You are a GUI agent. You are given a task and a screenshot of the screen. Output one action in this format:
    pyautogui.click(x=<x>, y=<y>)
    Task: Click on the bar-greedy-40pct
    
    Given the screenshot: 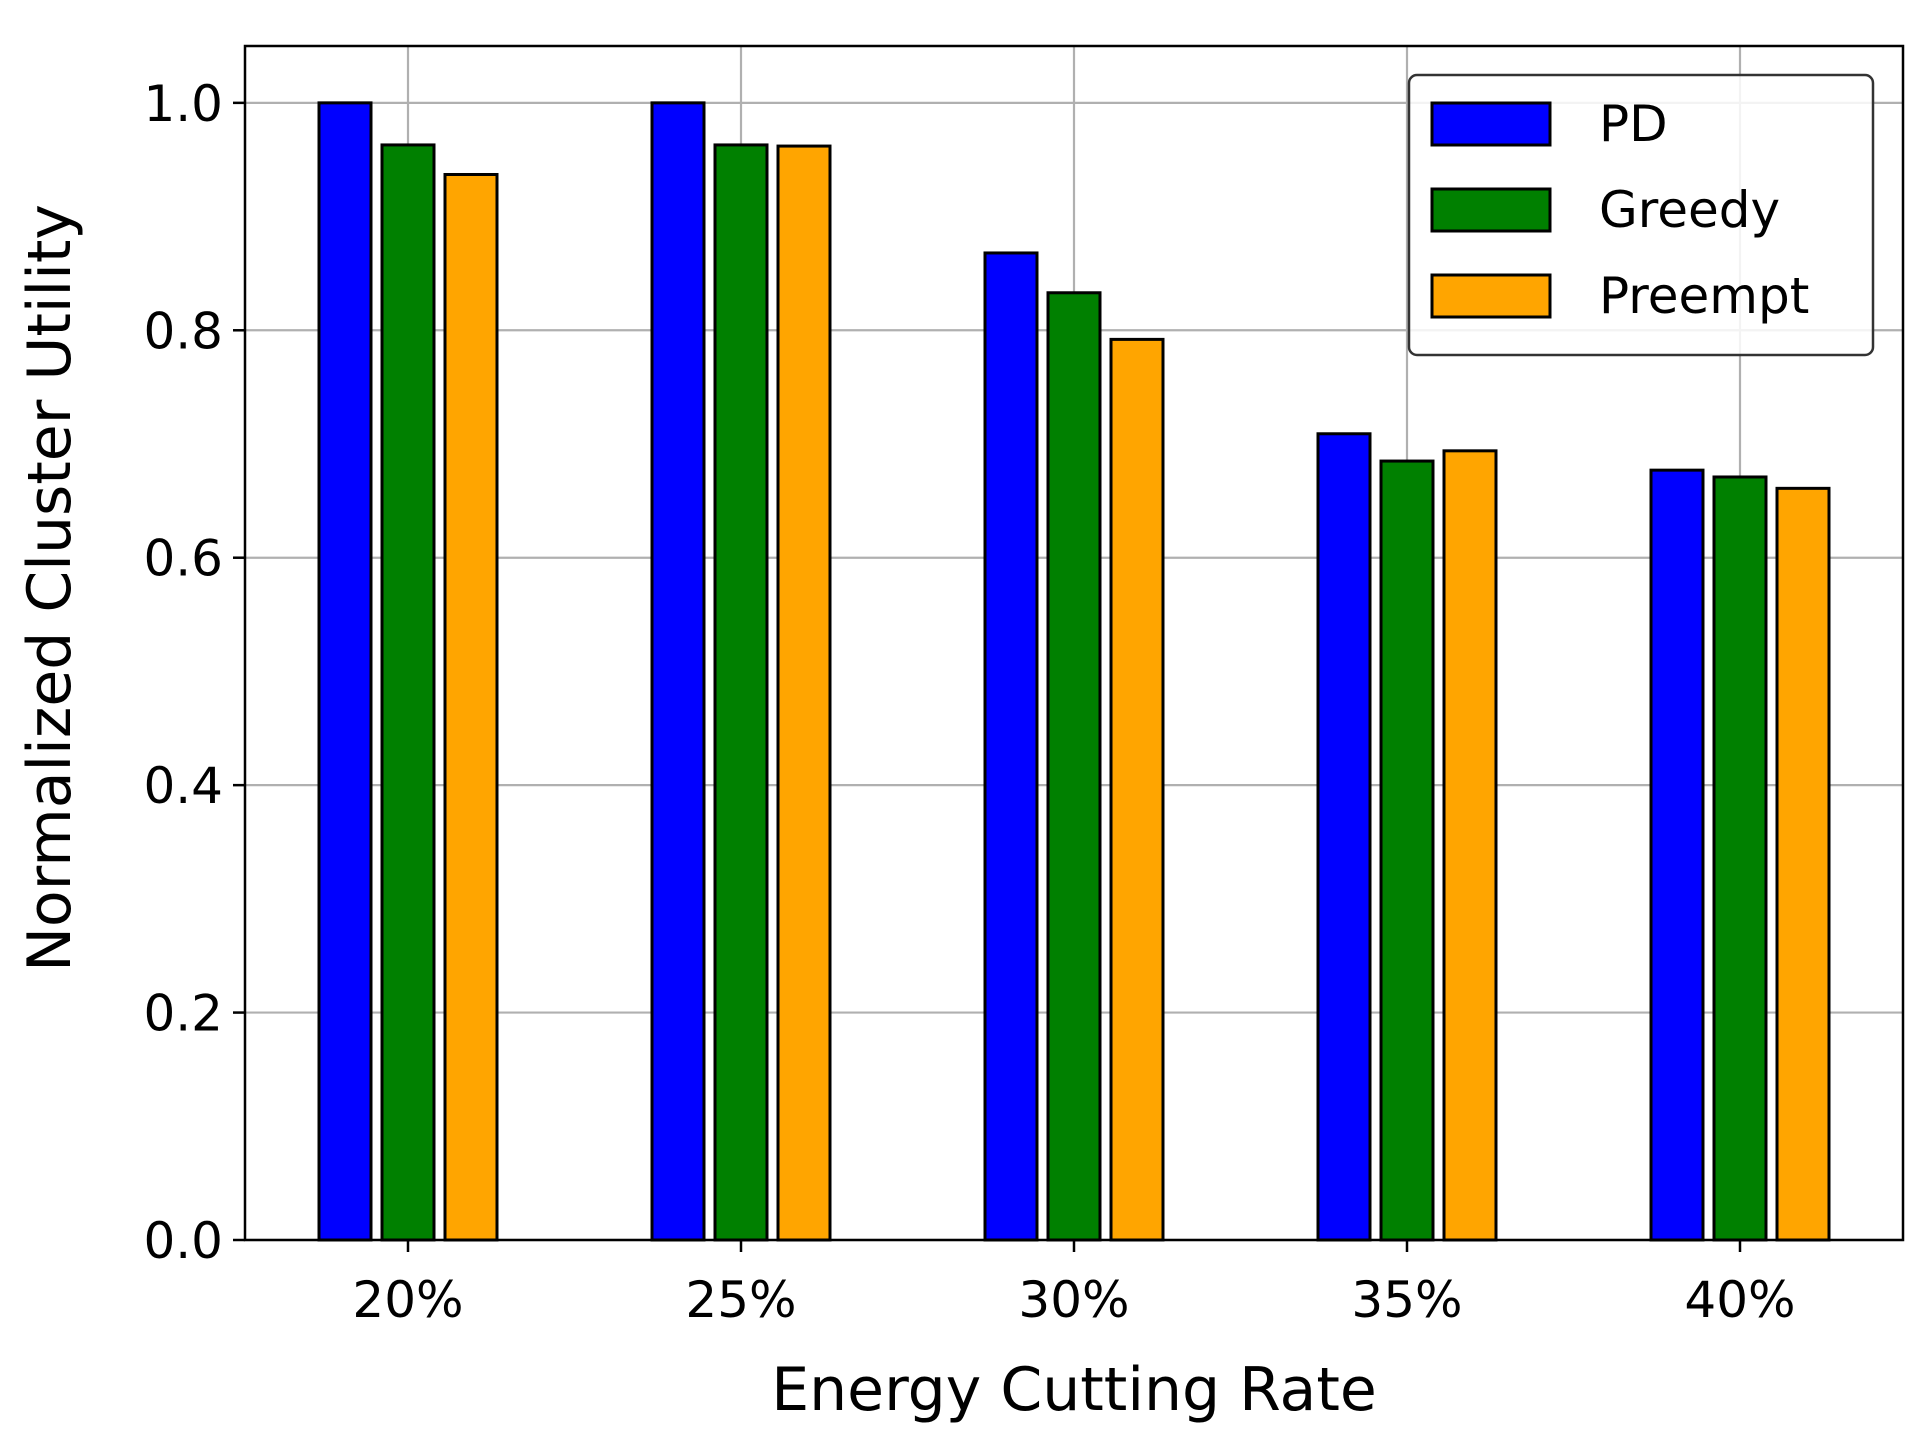 What is the action you would take?
    pyautogui.click(x=1740, y=858)
    